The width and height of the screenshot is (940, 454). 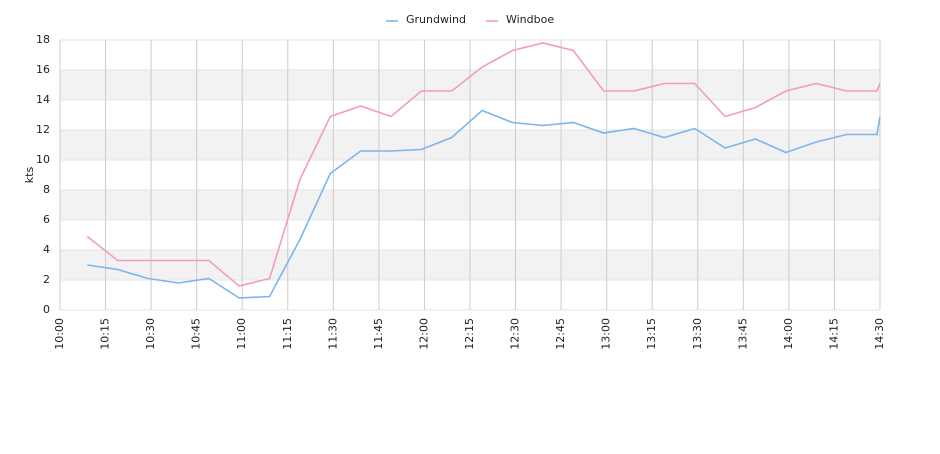 What do you see at coordinates (515, 334) in the screenshot?
I see `x-tick-label: 12:30` at bounding box center [515, 334].